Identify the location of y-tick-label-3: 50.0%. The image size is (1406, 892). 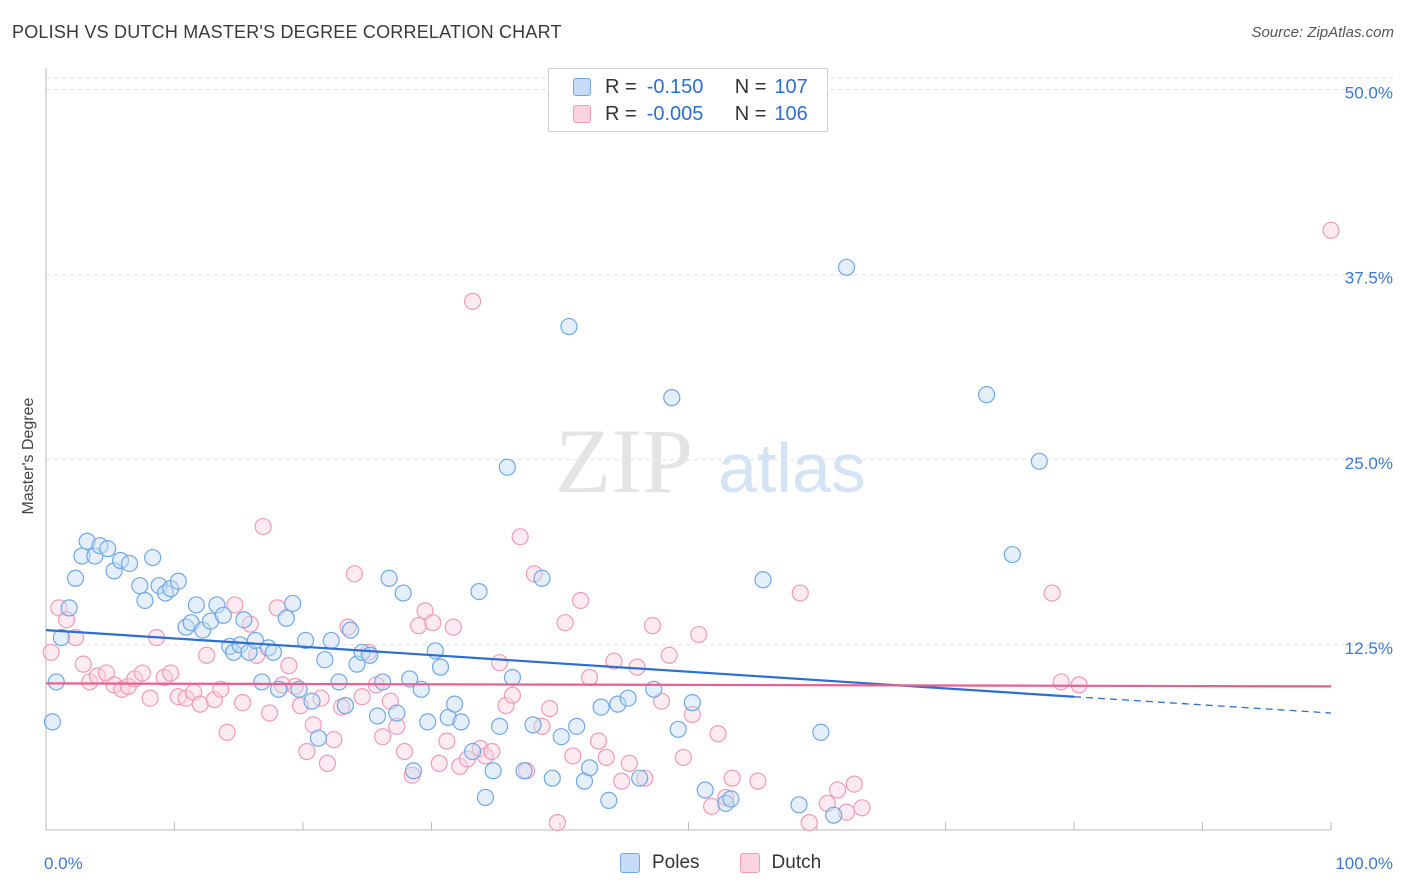
(1369, 93).